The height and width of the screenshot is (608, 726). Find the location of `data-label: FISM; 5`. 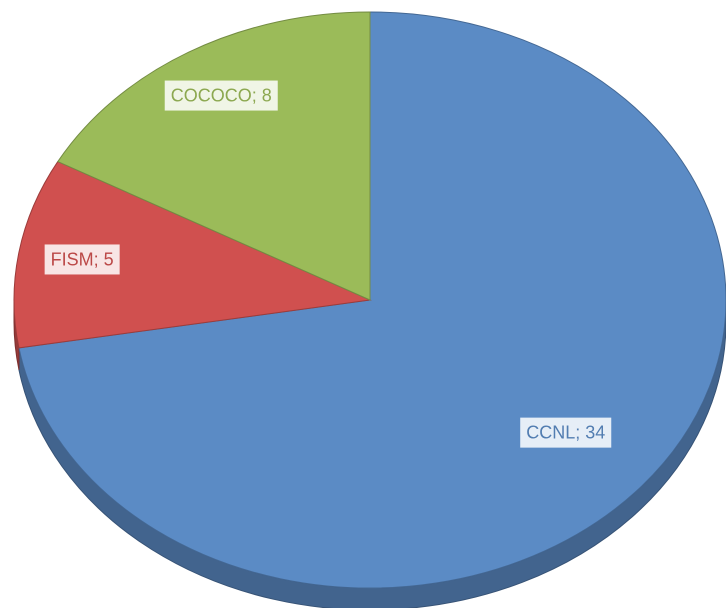

data-label: FISM; 5 is located at coordinates (82, 259).